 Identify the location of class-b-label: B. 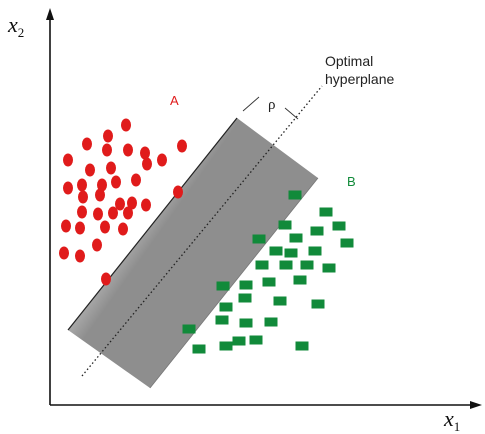
(351, 181).